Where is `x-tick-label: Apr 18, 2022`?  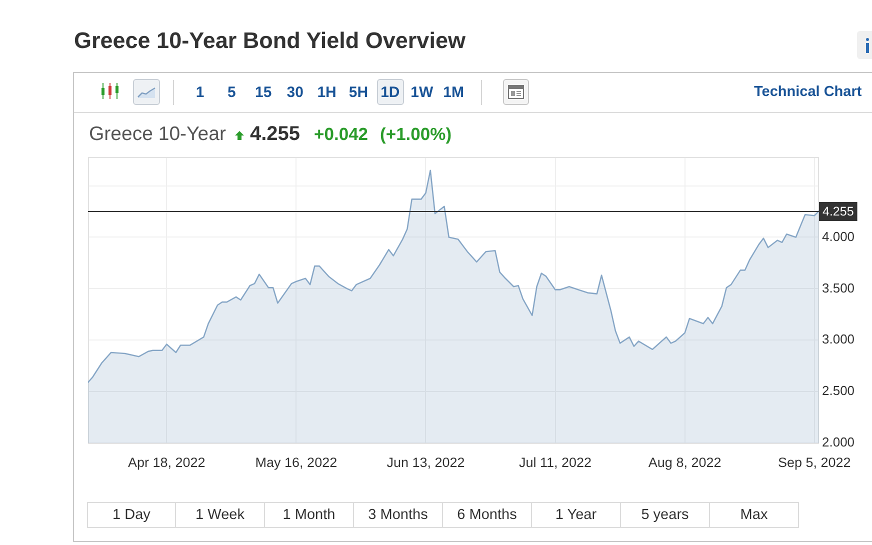 x-tick-label: Apr 18, 2022 is located at coordinates (167, 462).